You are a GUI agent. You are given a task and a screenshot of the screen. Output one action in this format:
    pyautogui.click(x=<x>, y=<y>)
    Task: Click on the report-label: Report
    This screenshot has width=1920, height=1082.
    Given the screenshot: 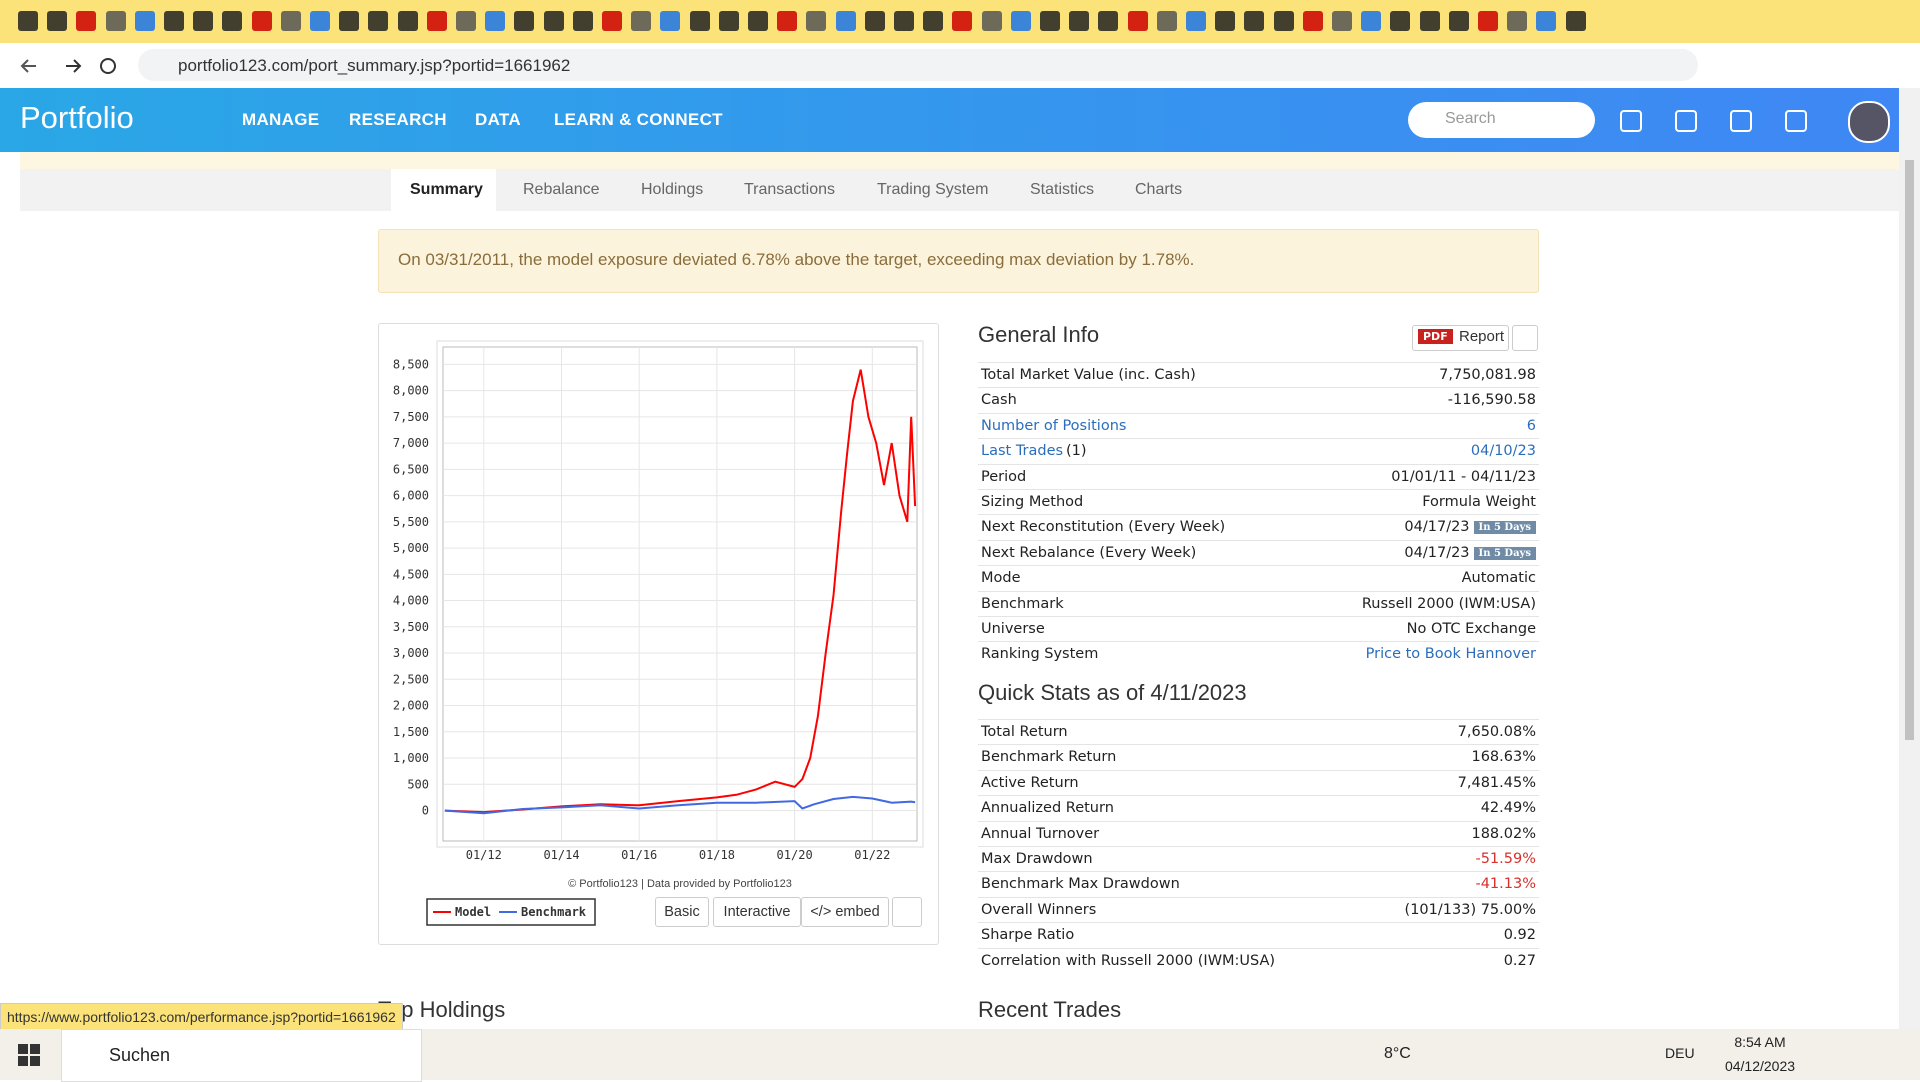 What is the action you would take?
    pyautogui.click(x=1482, y=336)
    